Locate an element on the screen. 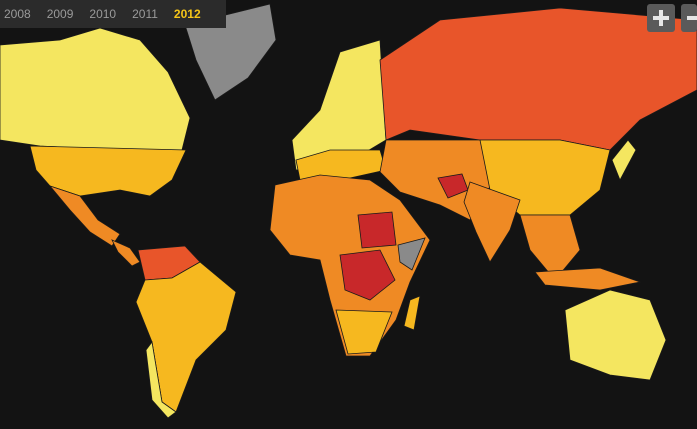 Image resolution: width=697 pixels, height=429 pixels. year-tab: 2011 is located at coordinates (145, 14).